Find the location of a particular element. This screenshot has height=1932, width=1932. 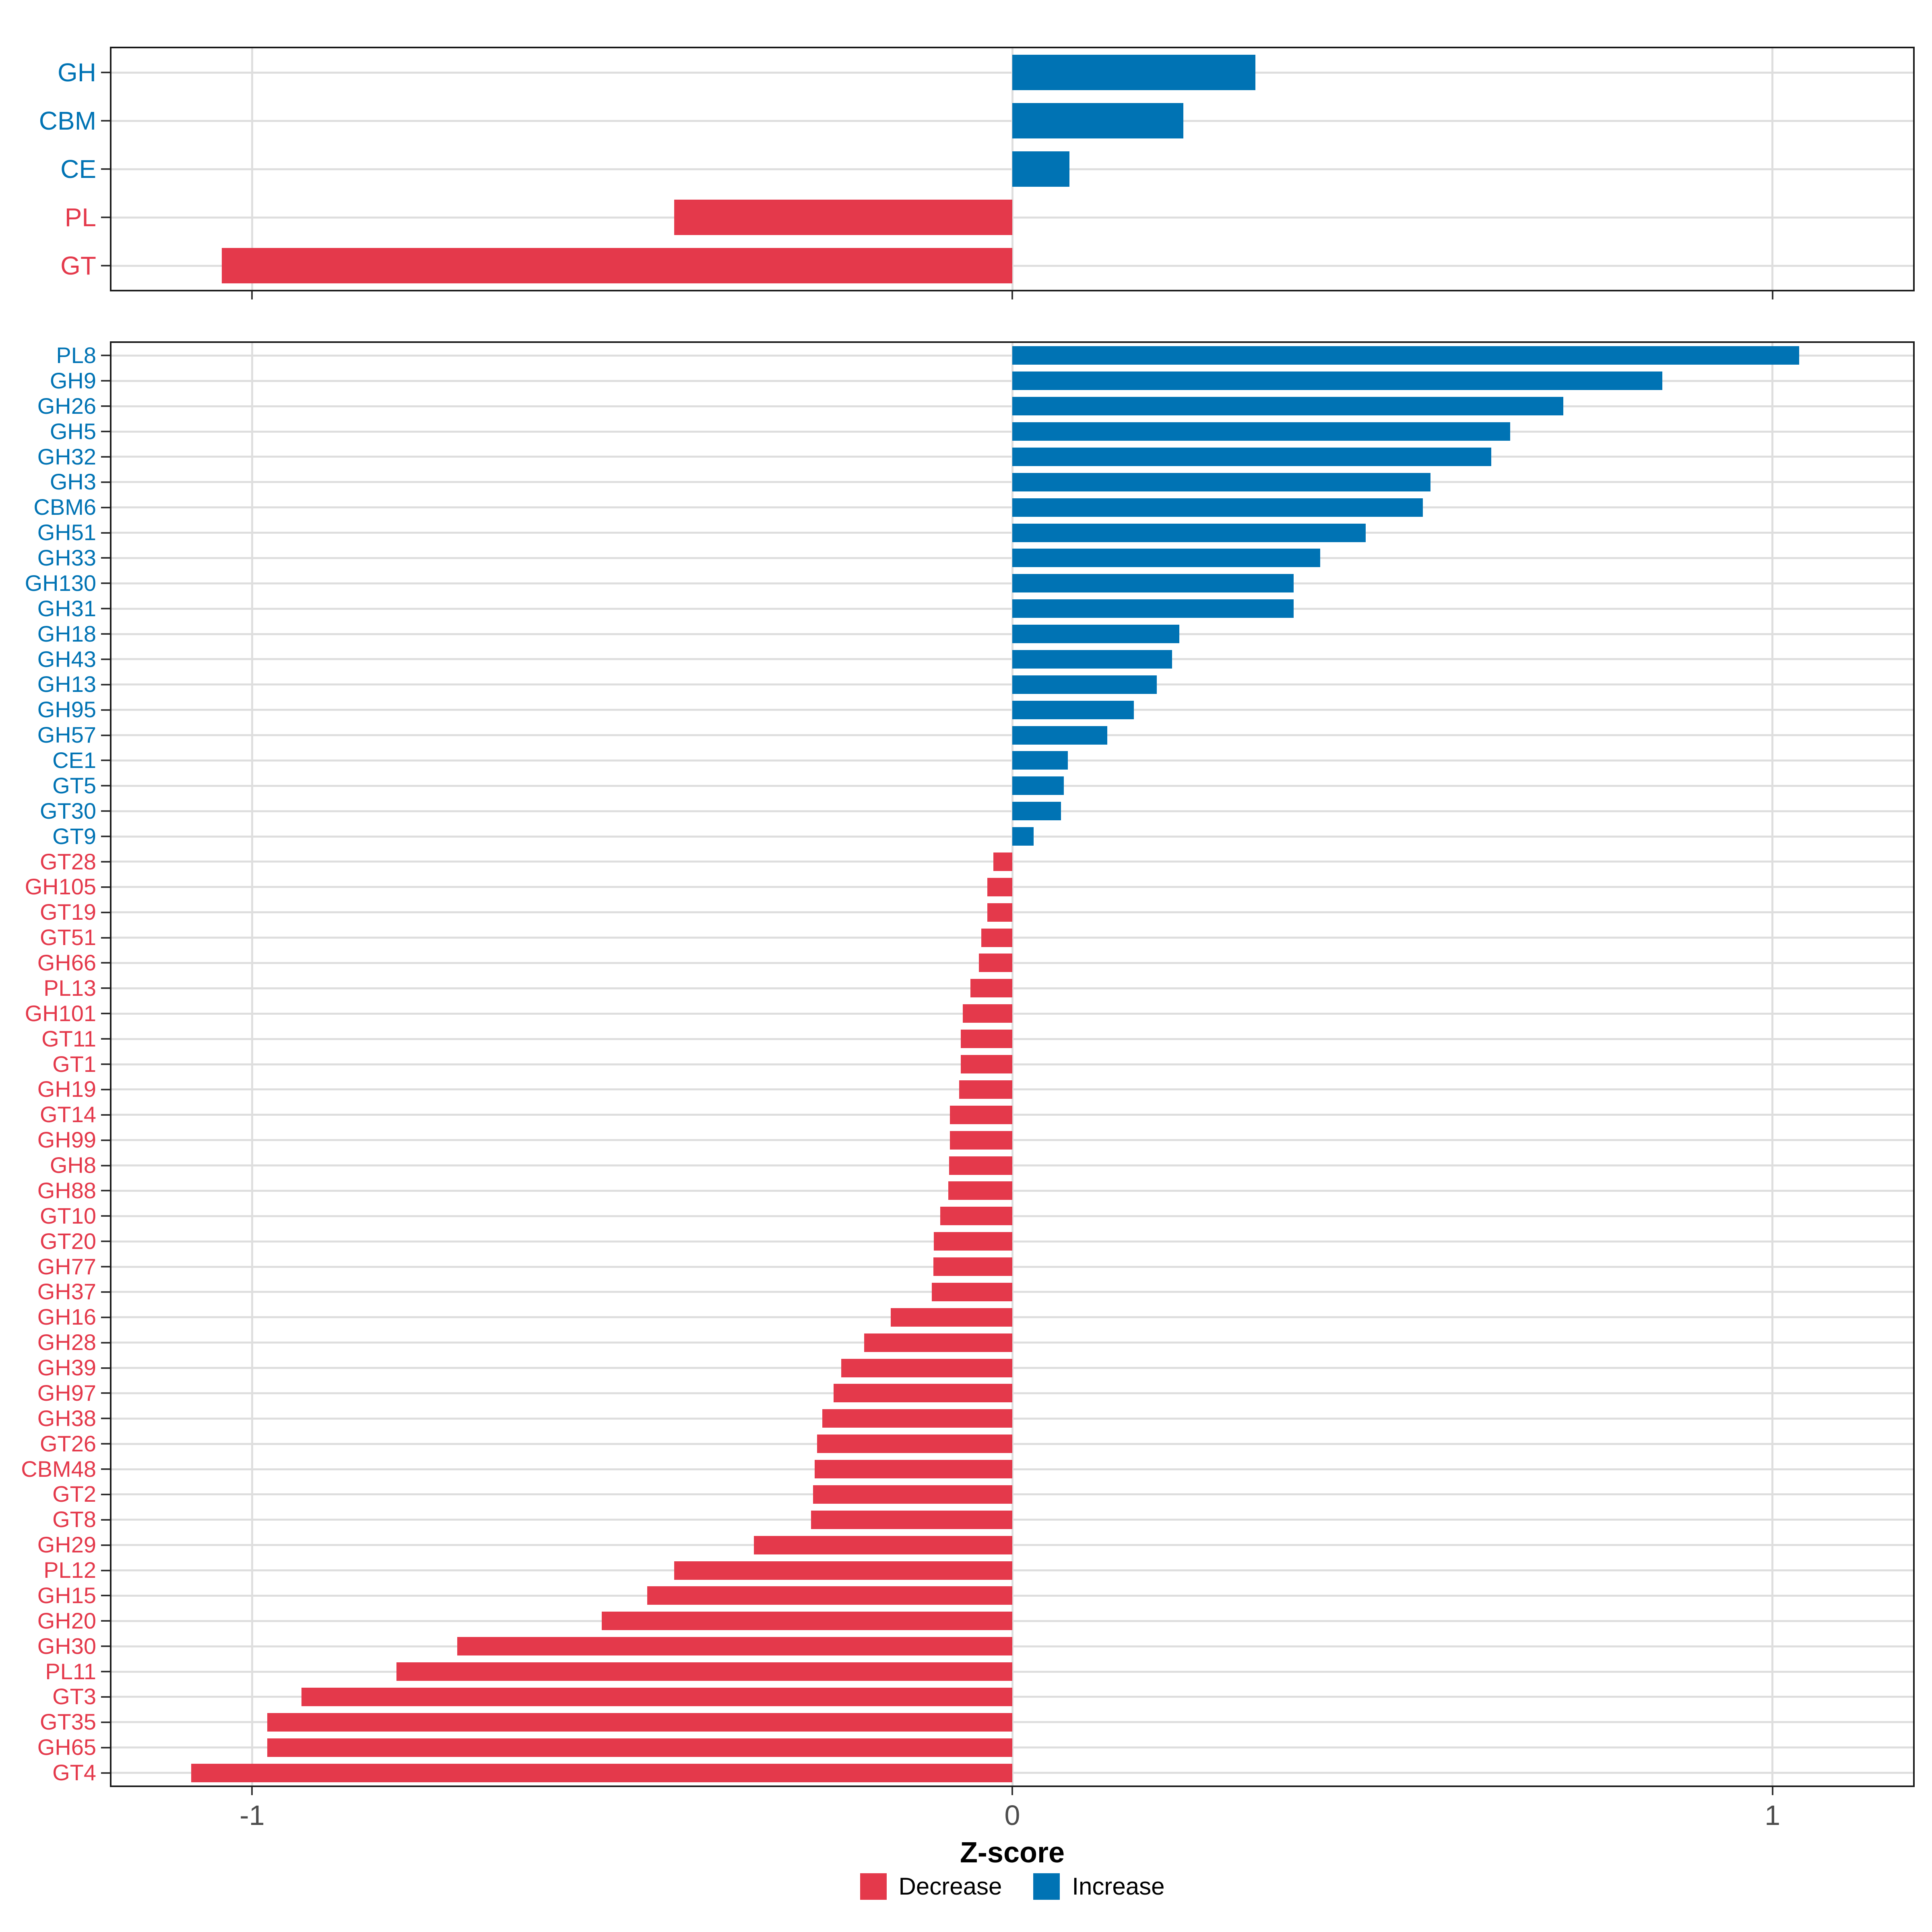

y-axis-label-GH19: GH19 is located at coordinates (66, 1089).